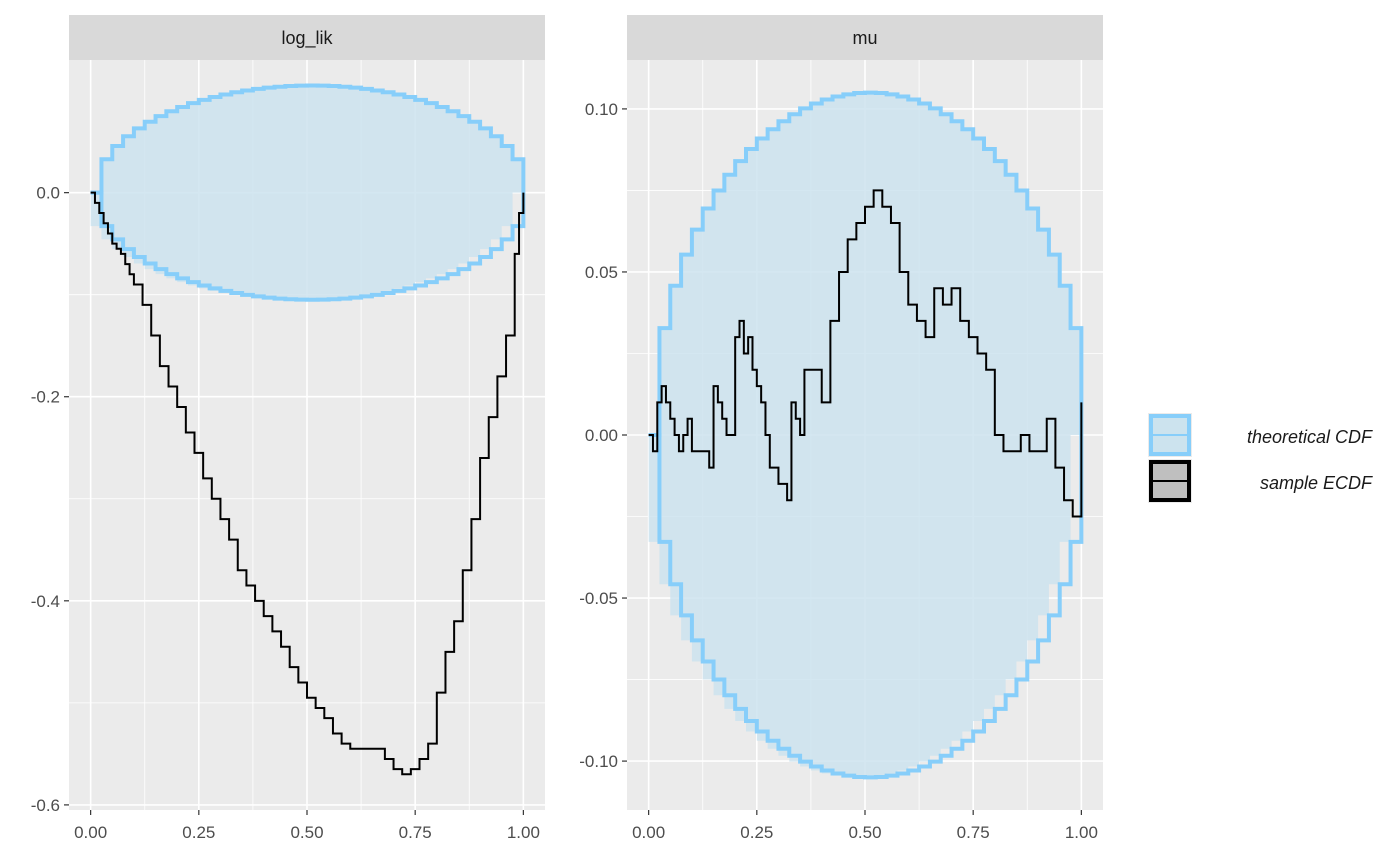  Describe the element at coordinates (1260, 458) in the screenshot. I see `legend: theoretical CDF sample ECDF` at that location.